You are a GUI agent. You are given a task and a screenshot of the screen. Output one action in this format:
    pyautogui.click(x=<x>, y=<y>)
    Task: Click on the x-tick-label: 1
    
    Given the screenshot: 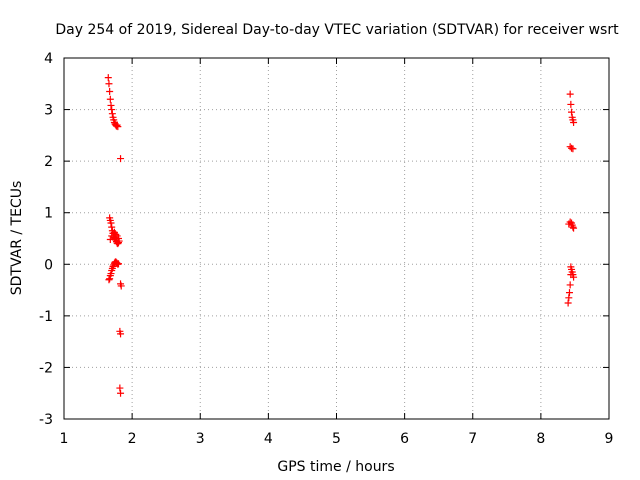 What is the action you would take?
    pyautogui.click(x=64, y=439)
    